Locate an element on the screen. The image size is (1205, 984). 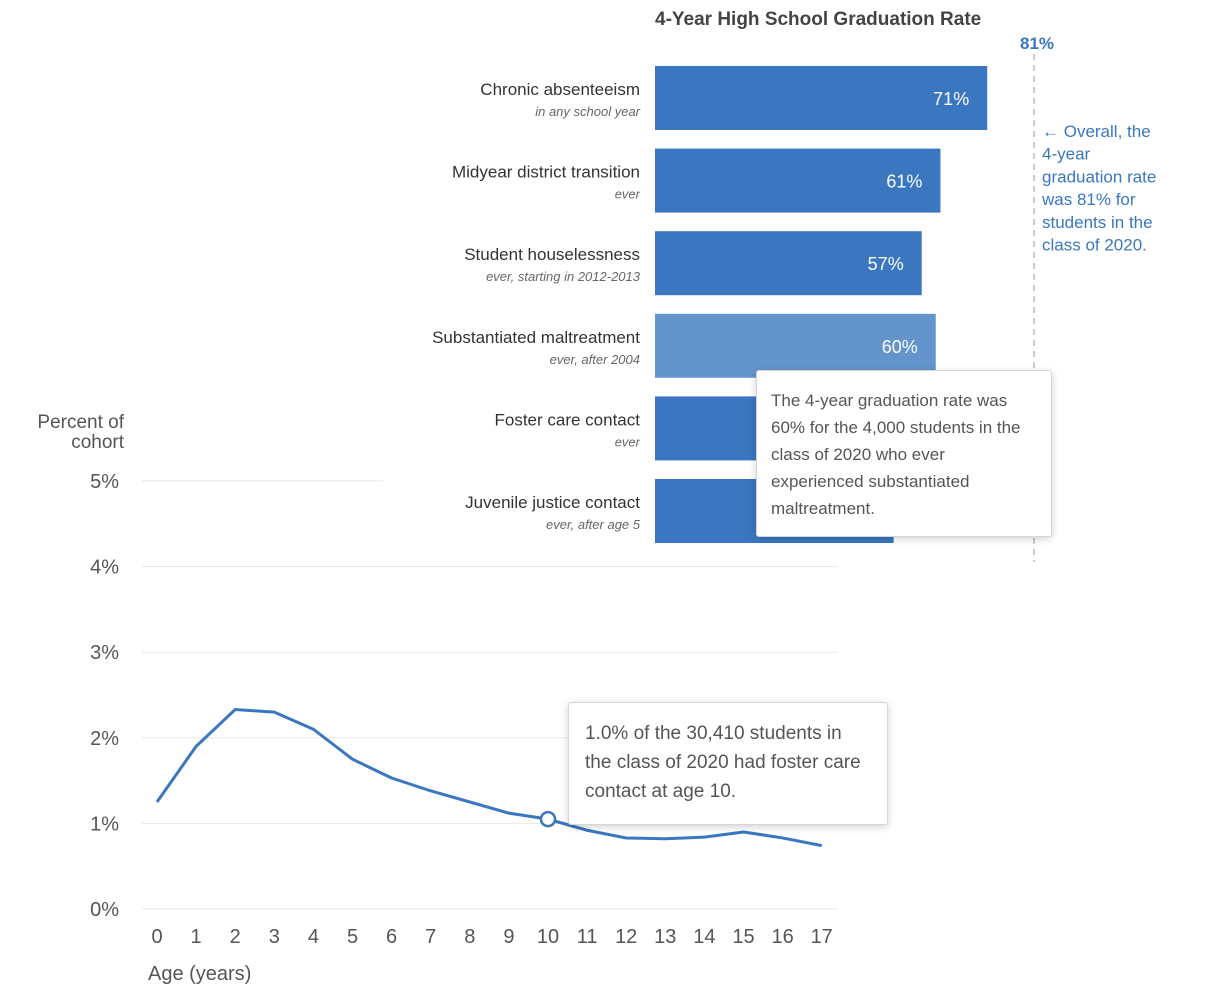
x-tick-label: 11 is located at coordinates (587, 937).